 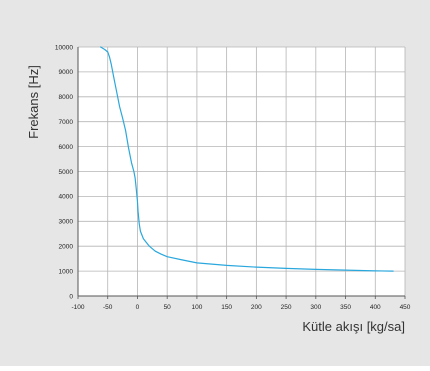 What do you see at coordinates (375, 307) in the screenshot?
I see `x-tick-label: 400` at bounding box center [375, 307].